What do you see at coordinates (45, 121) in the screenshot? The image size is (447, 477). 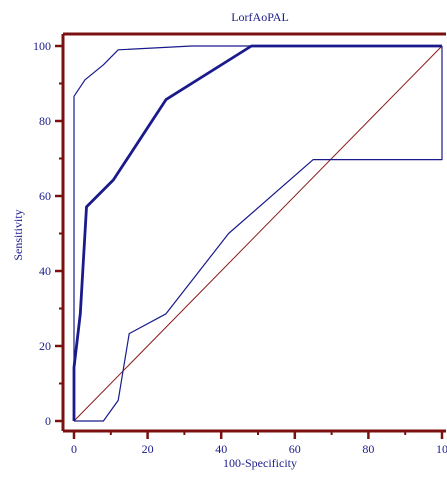 I see `y-tick-label: 80` at bounding box center [45, 121].